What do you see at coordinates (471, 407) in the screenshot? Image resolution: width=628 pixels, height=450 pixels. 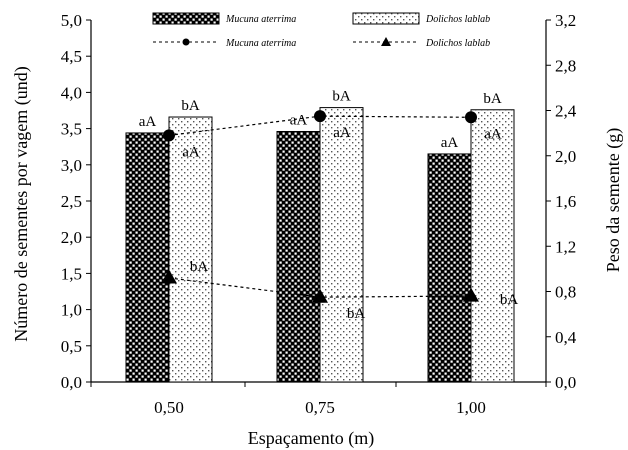 I see `x-tick-label: 1,00` at bounding box center [471, 407].